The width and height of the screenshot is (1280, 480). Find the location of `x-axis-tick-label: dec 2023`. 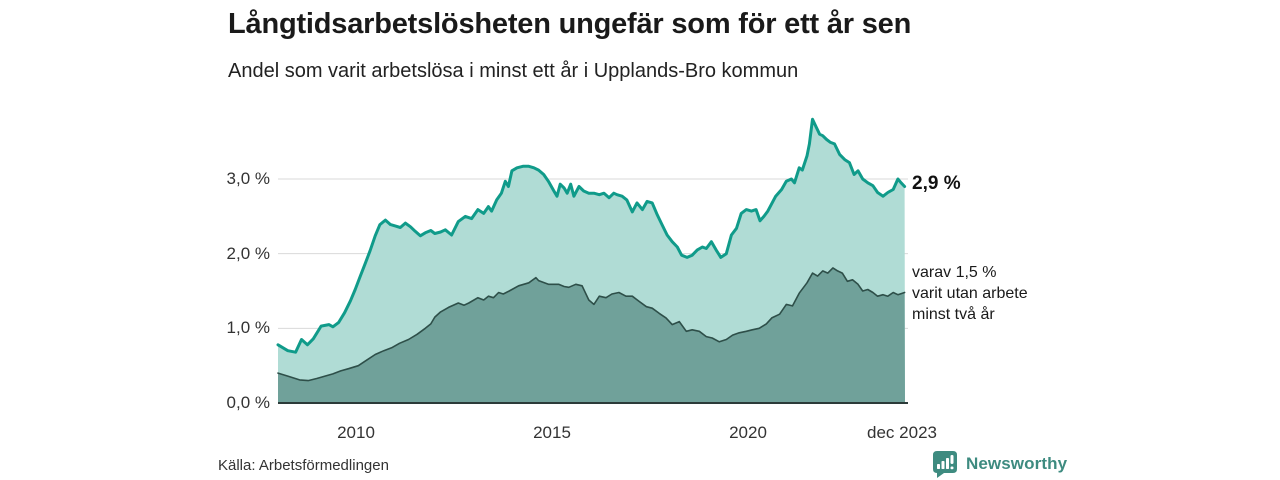

x-axis-tick-label: dec 2023 is located at coordinates (902, 432).